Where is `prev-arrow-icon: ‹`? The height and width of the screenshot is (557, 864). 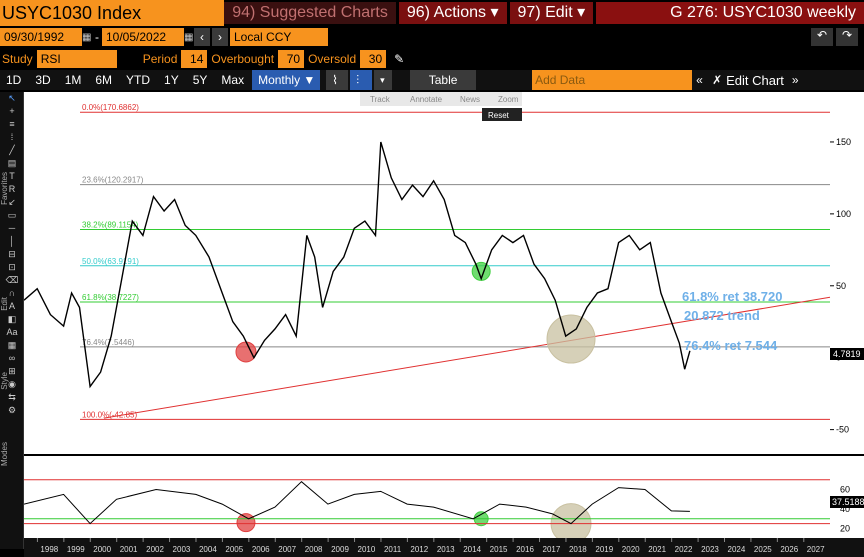
prev-arrow-icon: ‹ is located at coordinates (202, 37).